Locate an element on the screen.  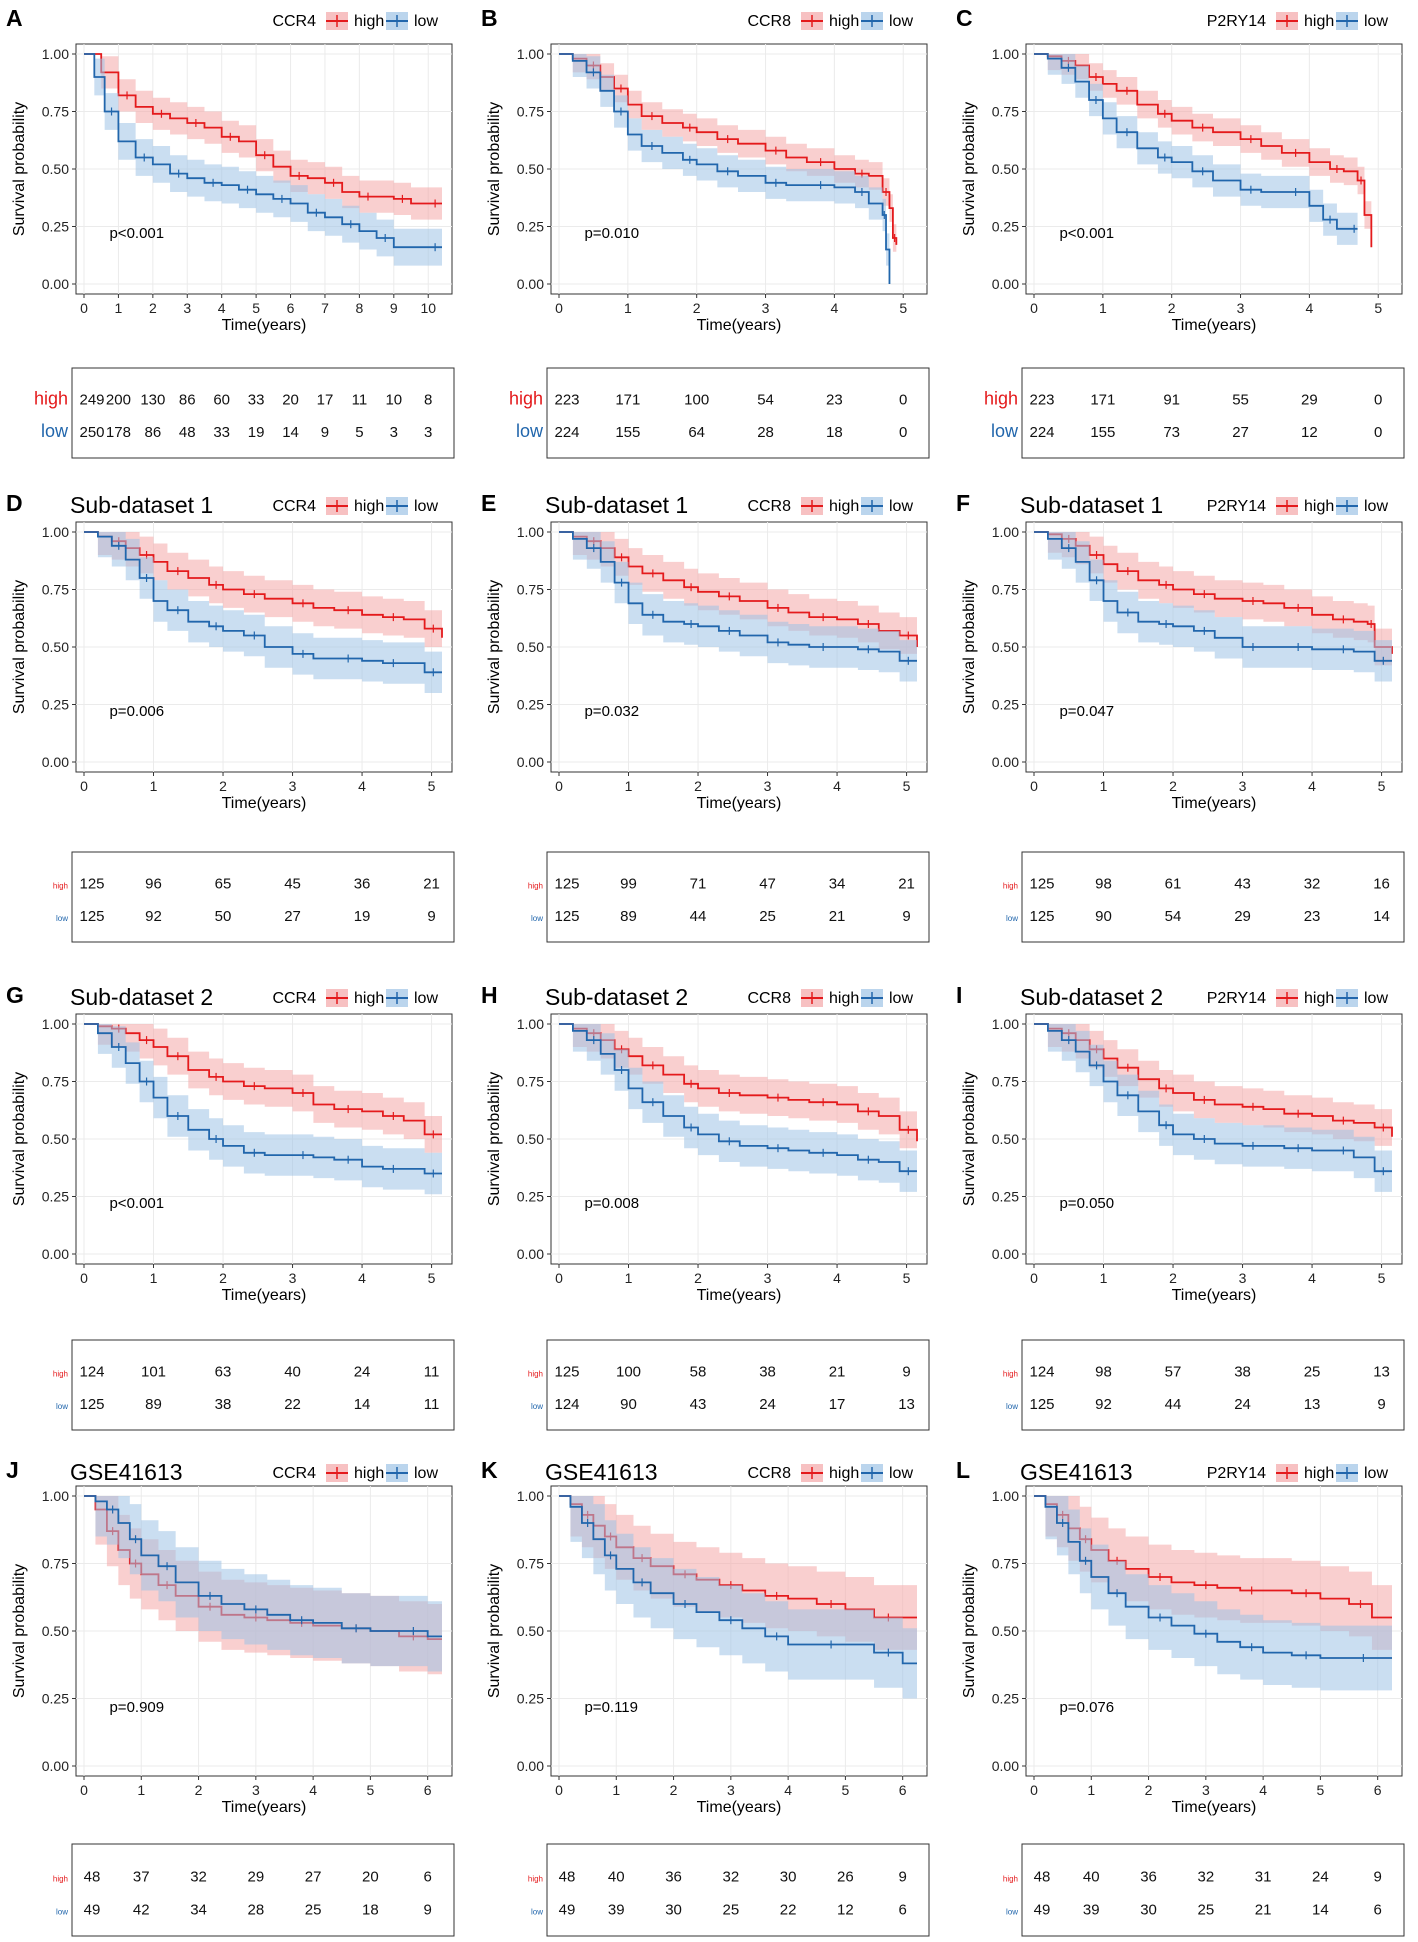
panel-j-risk-low-5: 18 is located at coordinates (370, 1909).